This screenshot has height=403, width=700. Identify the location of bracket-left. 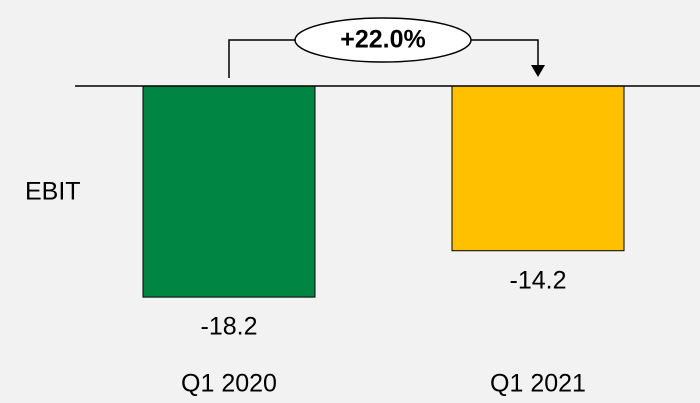
(261, 58).